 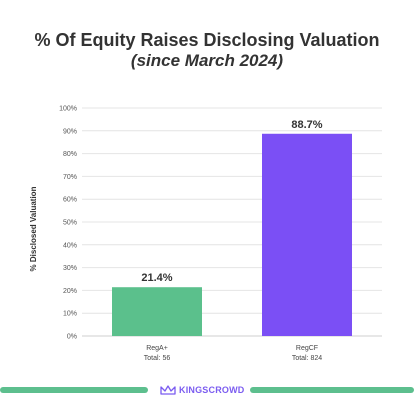 I want to click on y-axis-label: % Disclosed Valuation, so click(x=33, y=228).